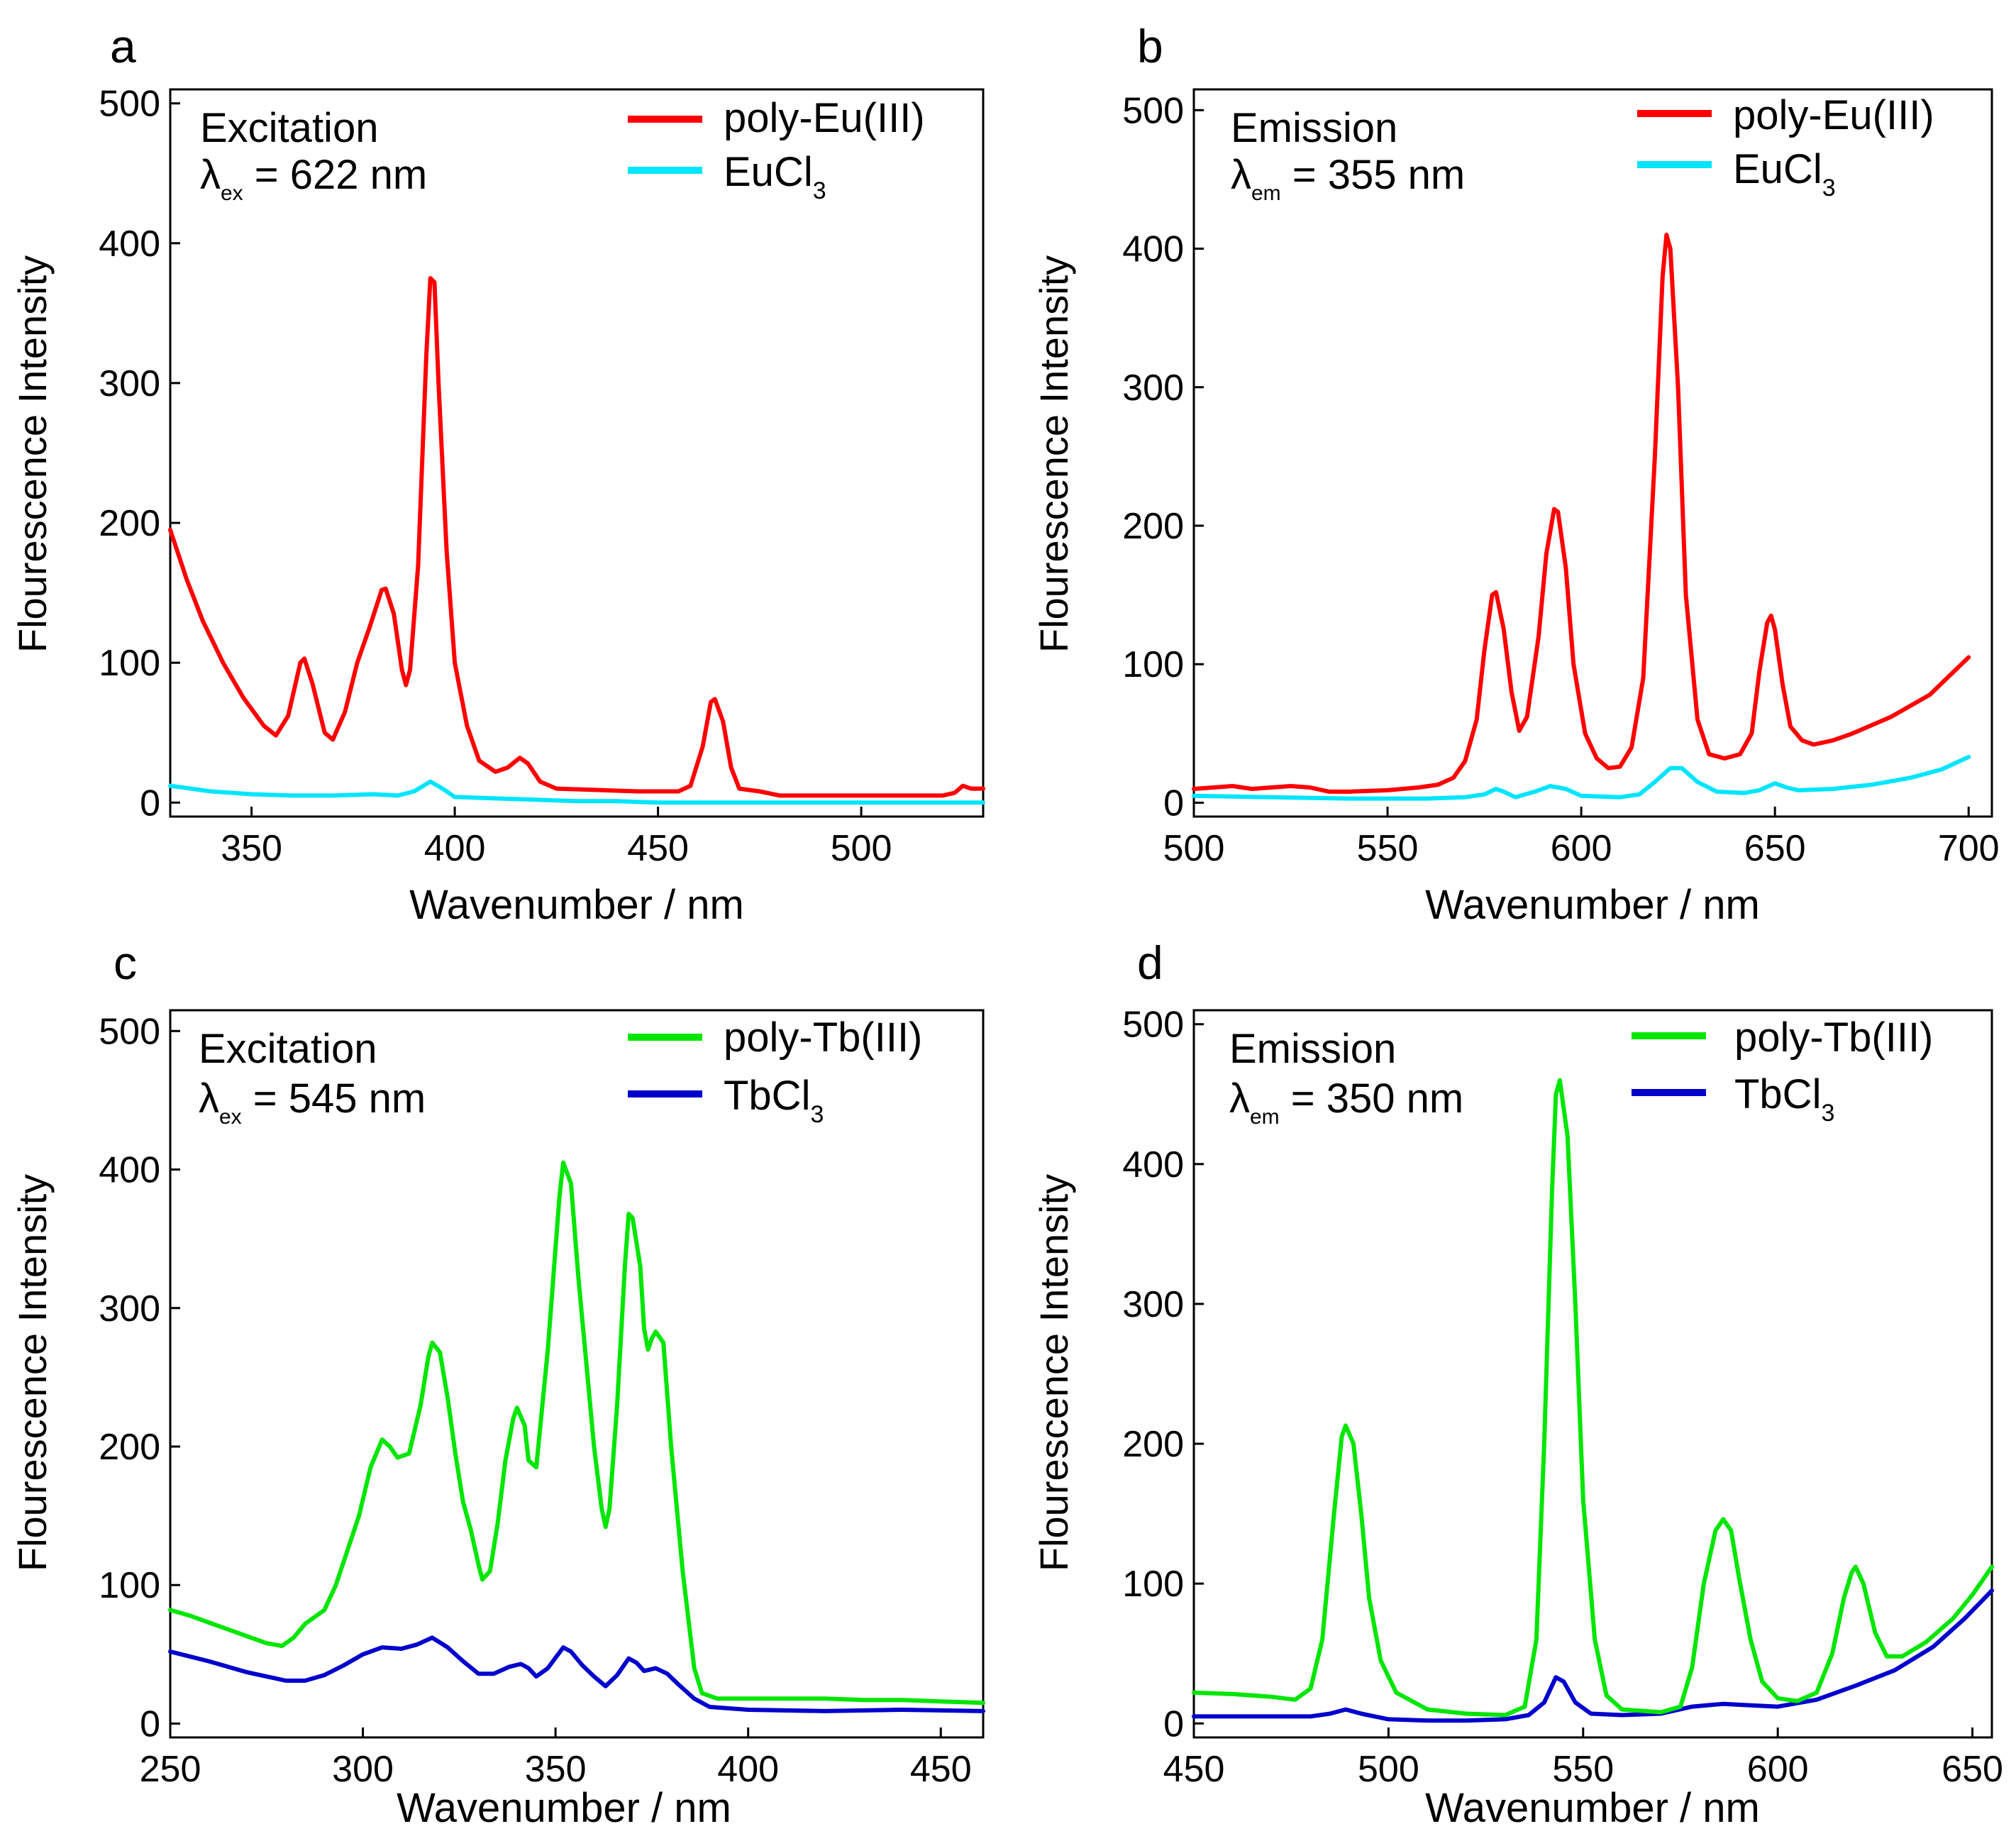  Describe the element at coordinates (1969, 848) in the screenshot. I see `x-tick-label: 700` at that location.